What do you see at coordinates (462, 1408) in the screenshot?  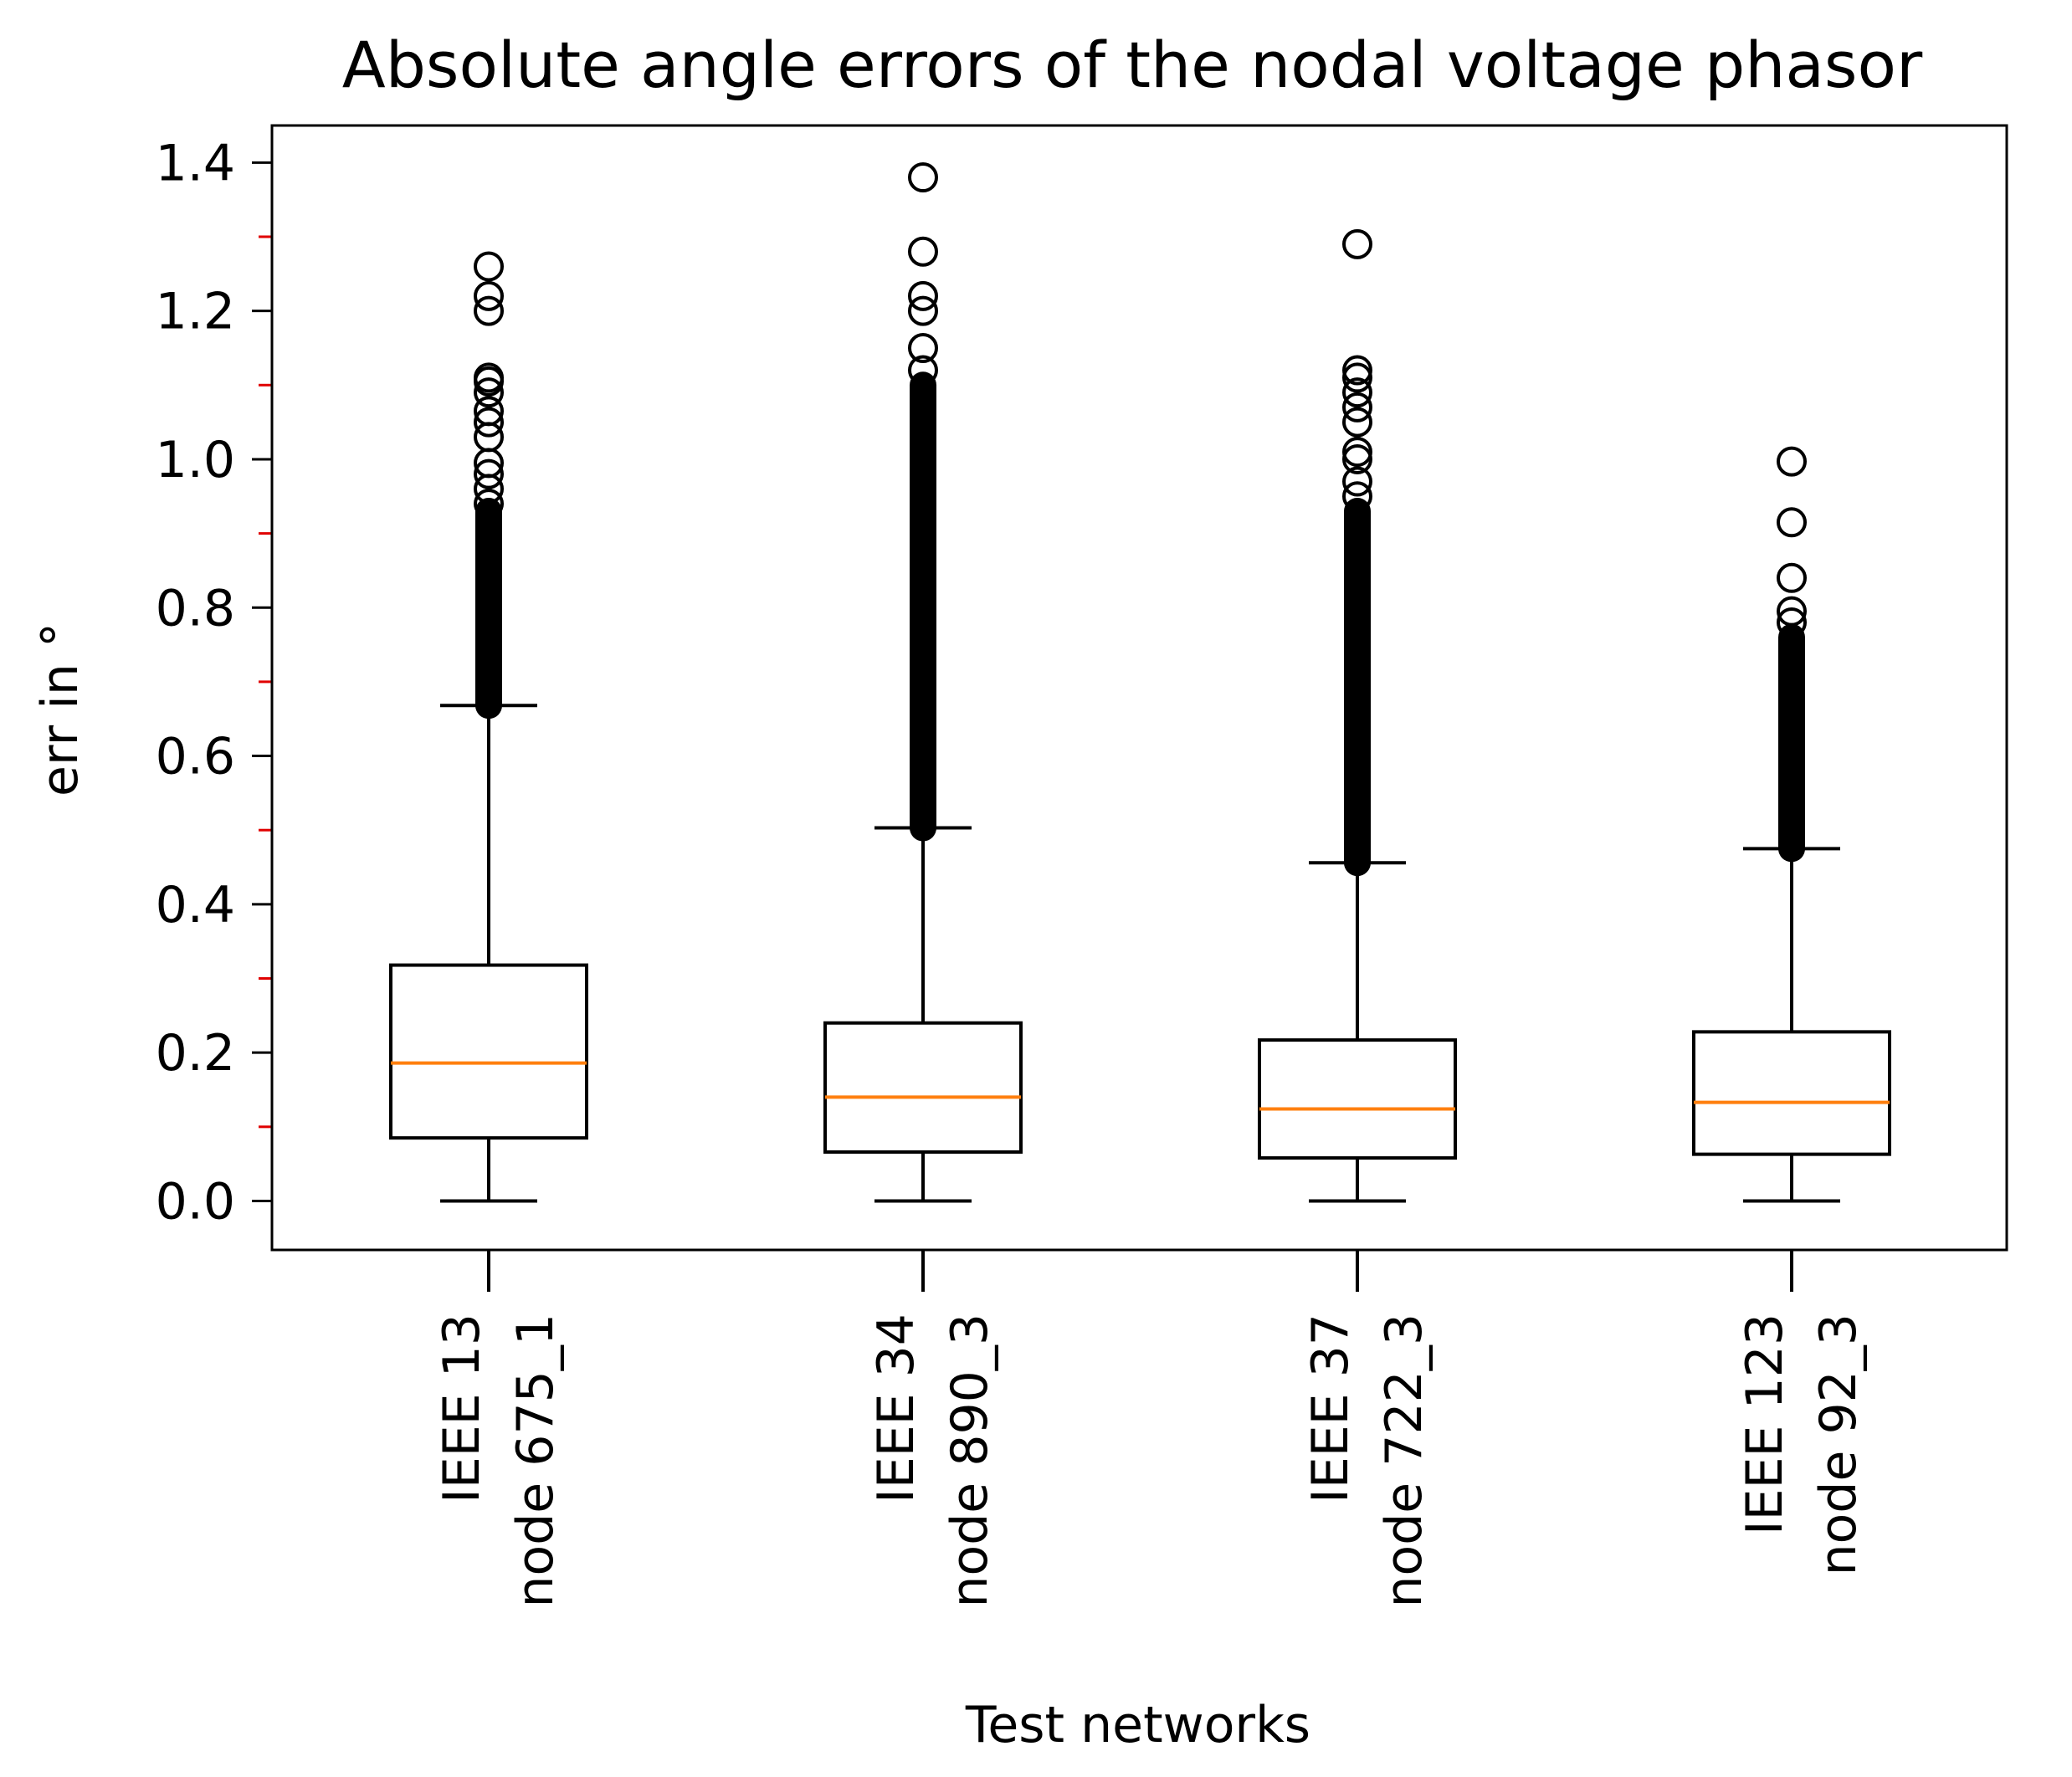 I see `x-tick-label-line1: IEEE 13` at bounding box center [462, 1408].